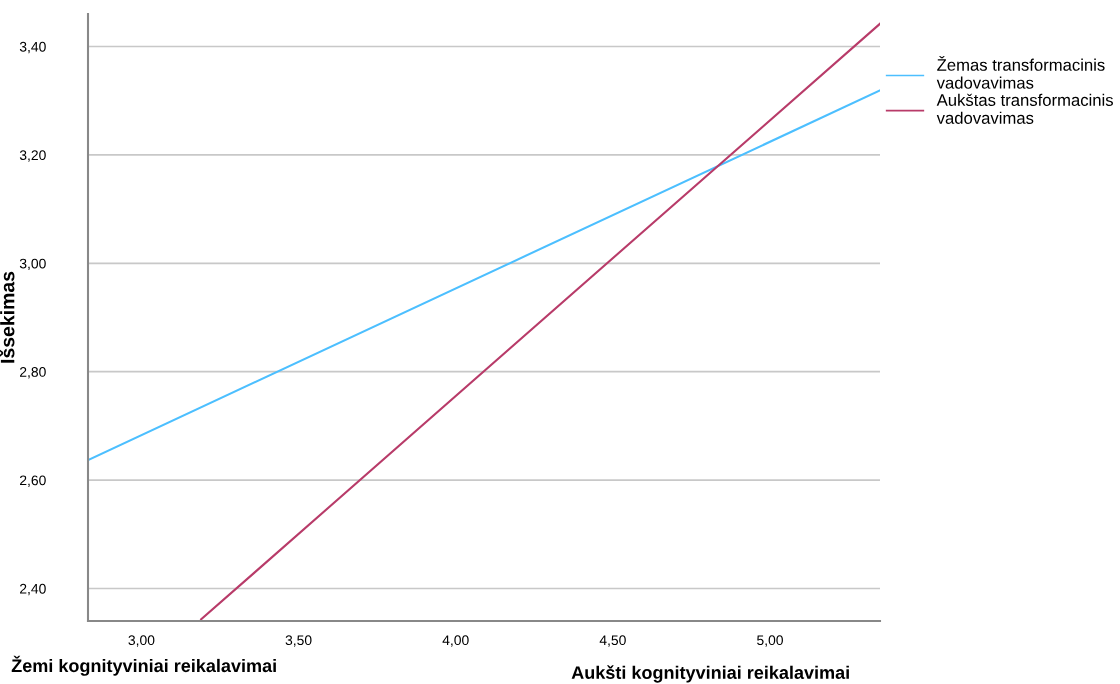 This screenshot has width=1120, height=684. I want to click on y-tick-label: 3,20, so click(32, 156).